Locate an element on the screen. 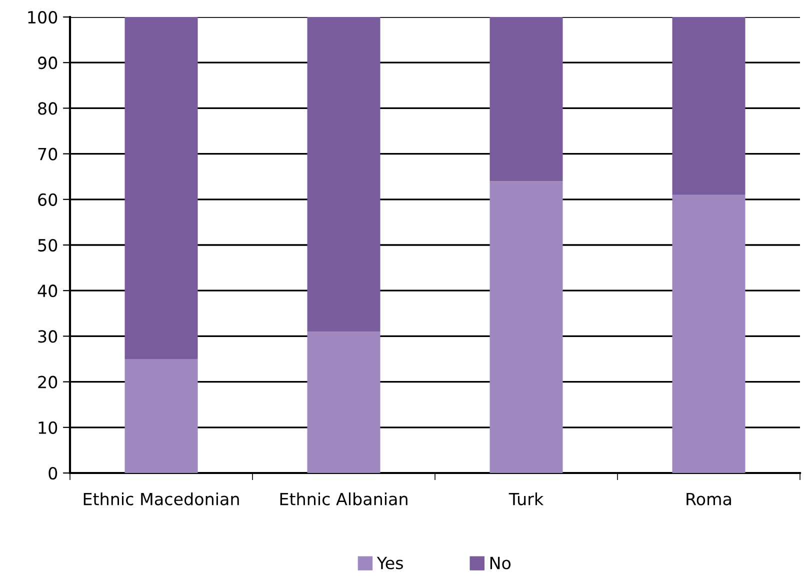 This screenshot has height=583, width=805. y-tick-label: 80 is located at coordinates (48, 108).